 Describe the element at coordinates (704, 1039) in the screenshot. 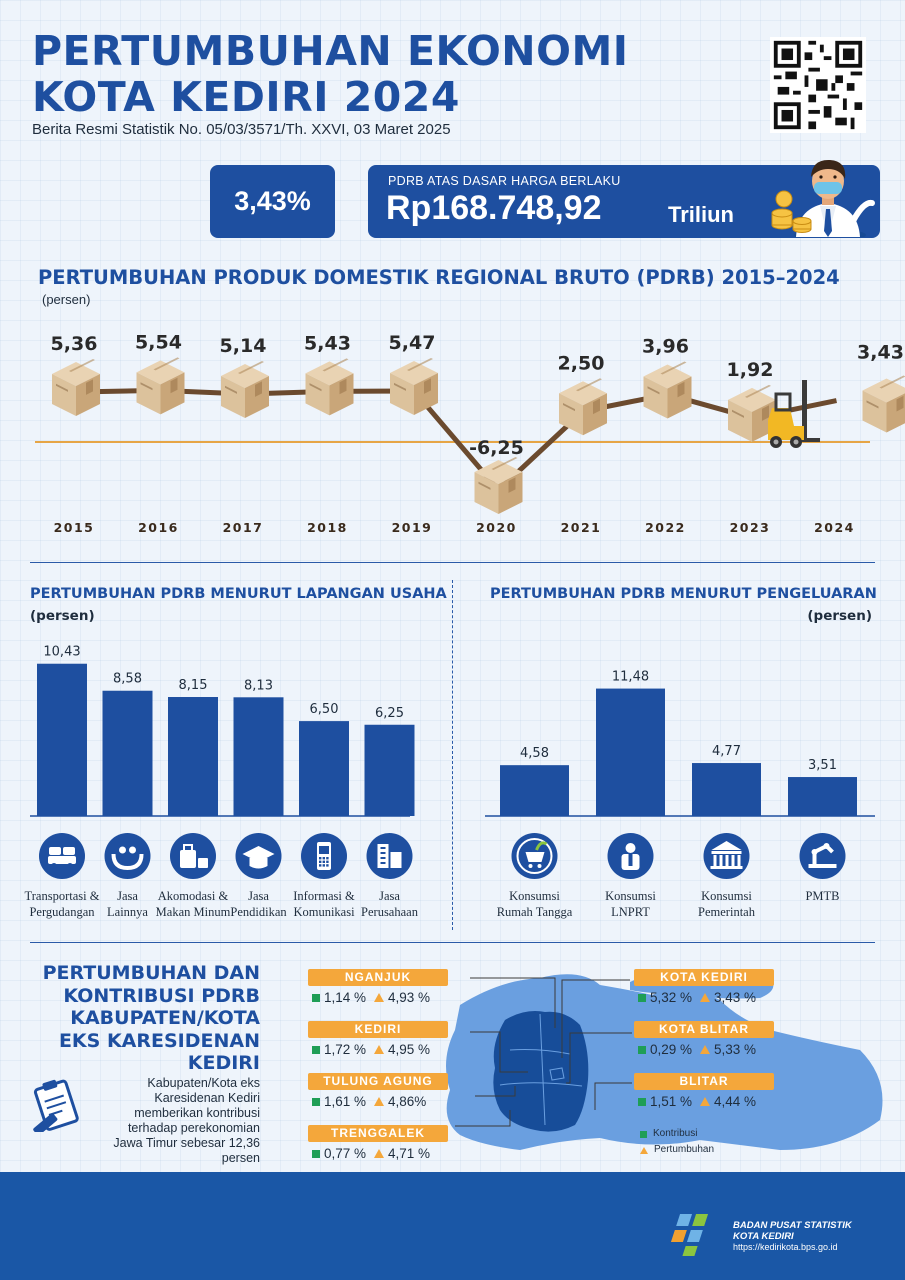

I see `region-kota-blitar: KOTA BLITAR 0,29 % 5,33 %` at that location.